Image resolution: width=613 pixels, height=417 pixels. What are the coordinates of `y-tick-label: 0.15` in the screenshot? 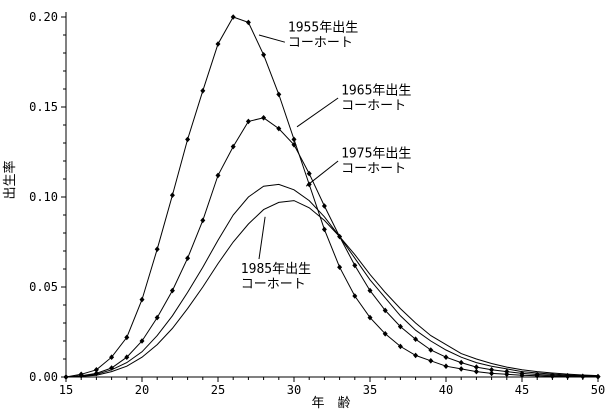 It's located at (43, 107).